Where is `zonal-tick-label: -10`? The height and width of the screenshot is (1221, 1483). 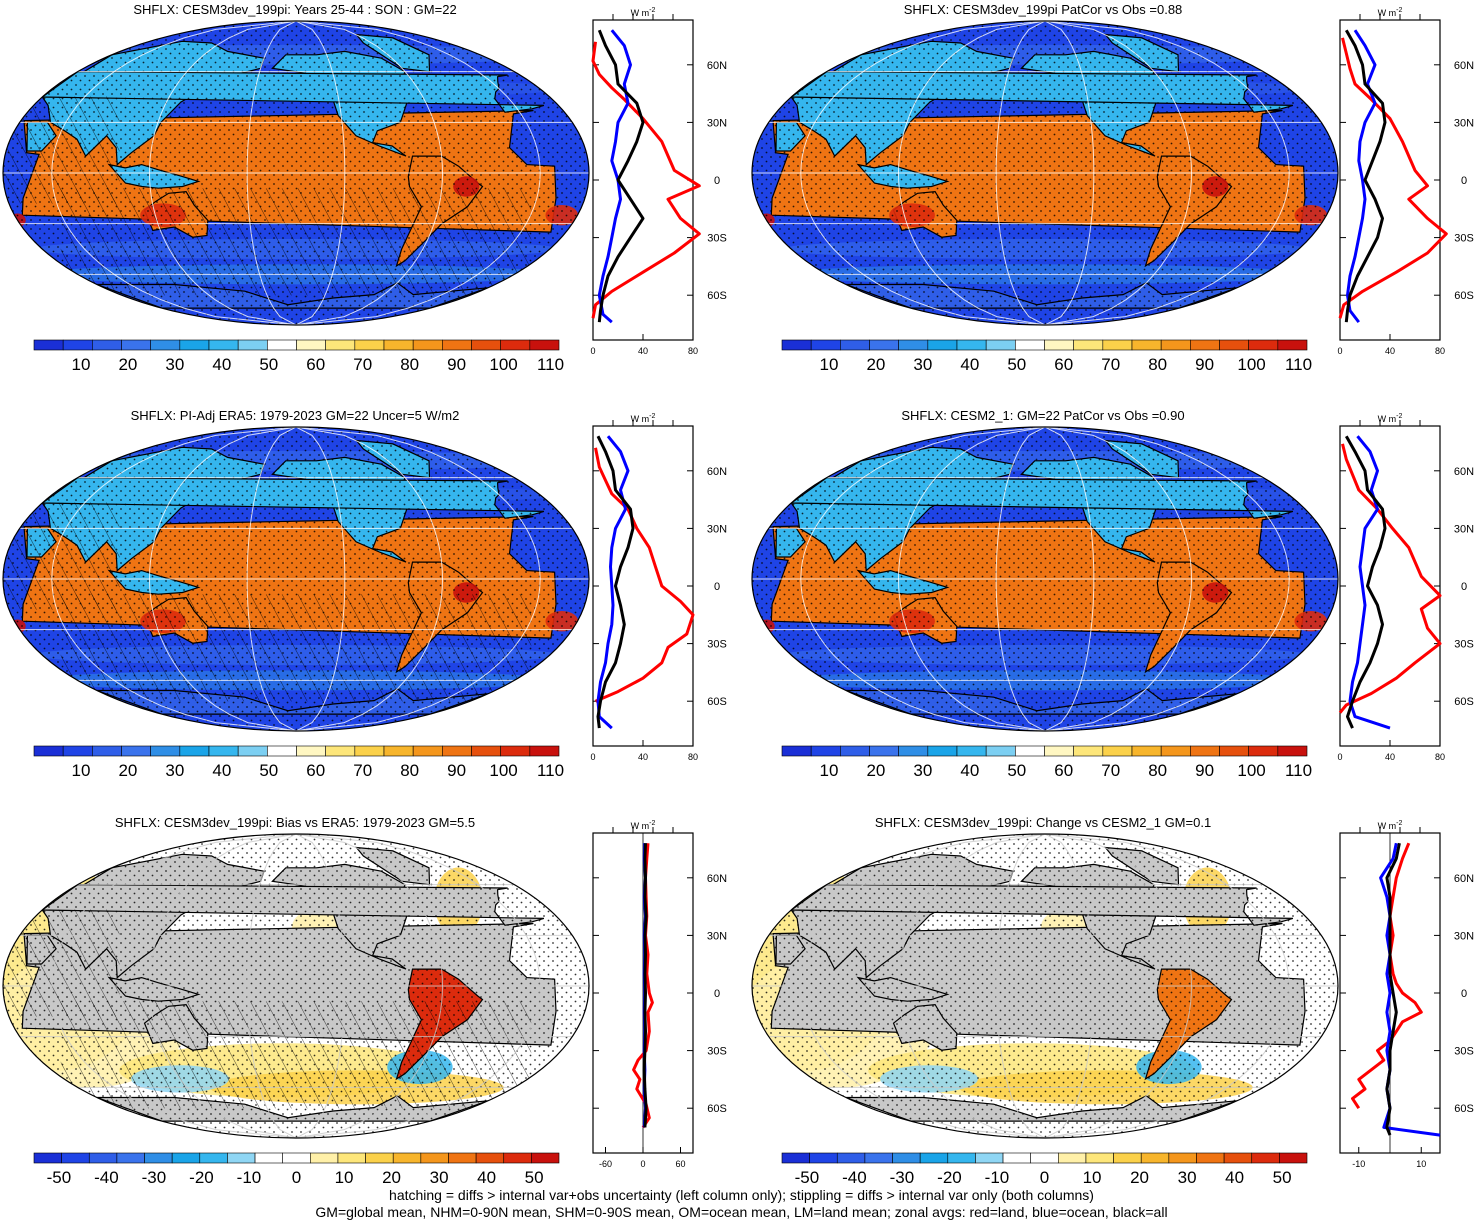
zonal-tick-label: -10 is located at coordinates (1358, 1164).